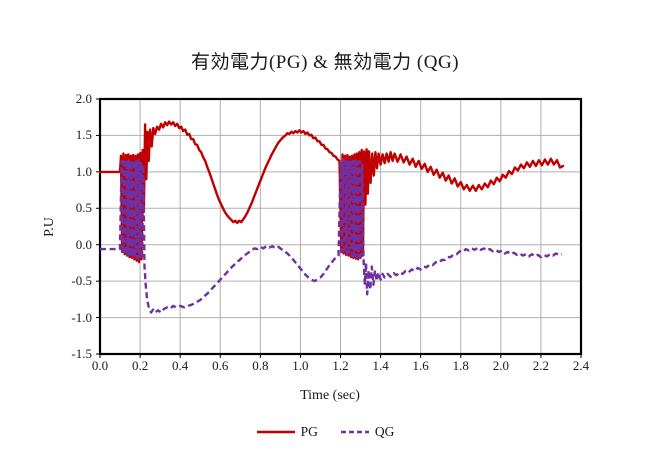 This screenshot has height=462, width=650. I want to click on pg-line-swatch, so click(275, 432).